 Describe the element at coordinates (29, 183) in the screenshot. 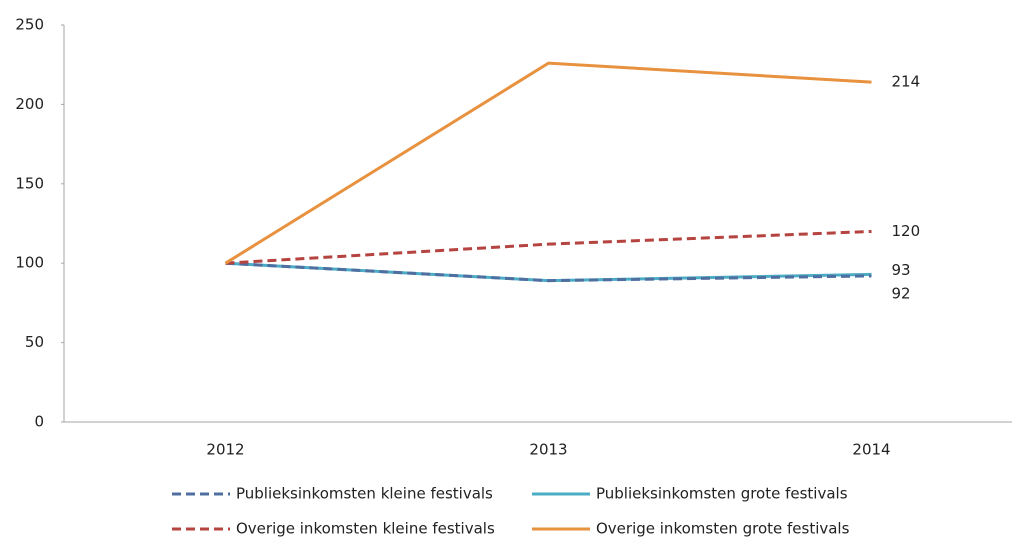

I see `y-tick-label: 150` at that location.